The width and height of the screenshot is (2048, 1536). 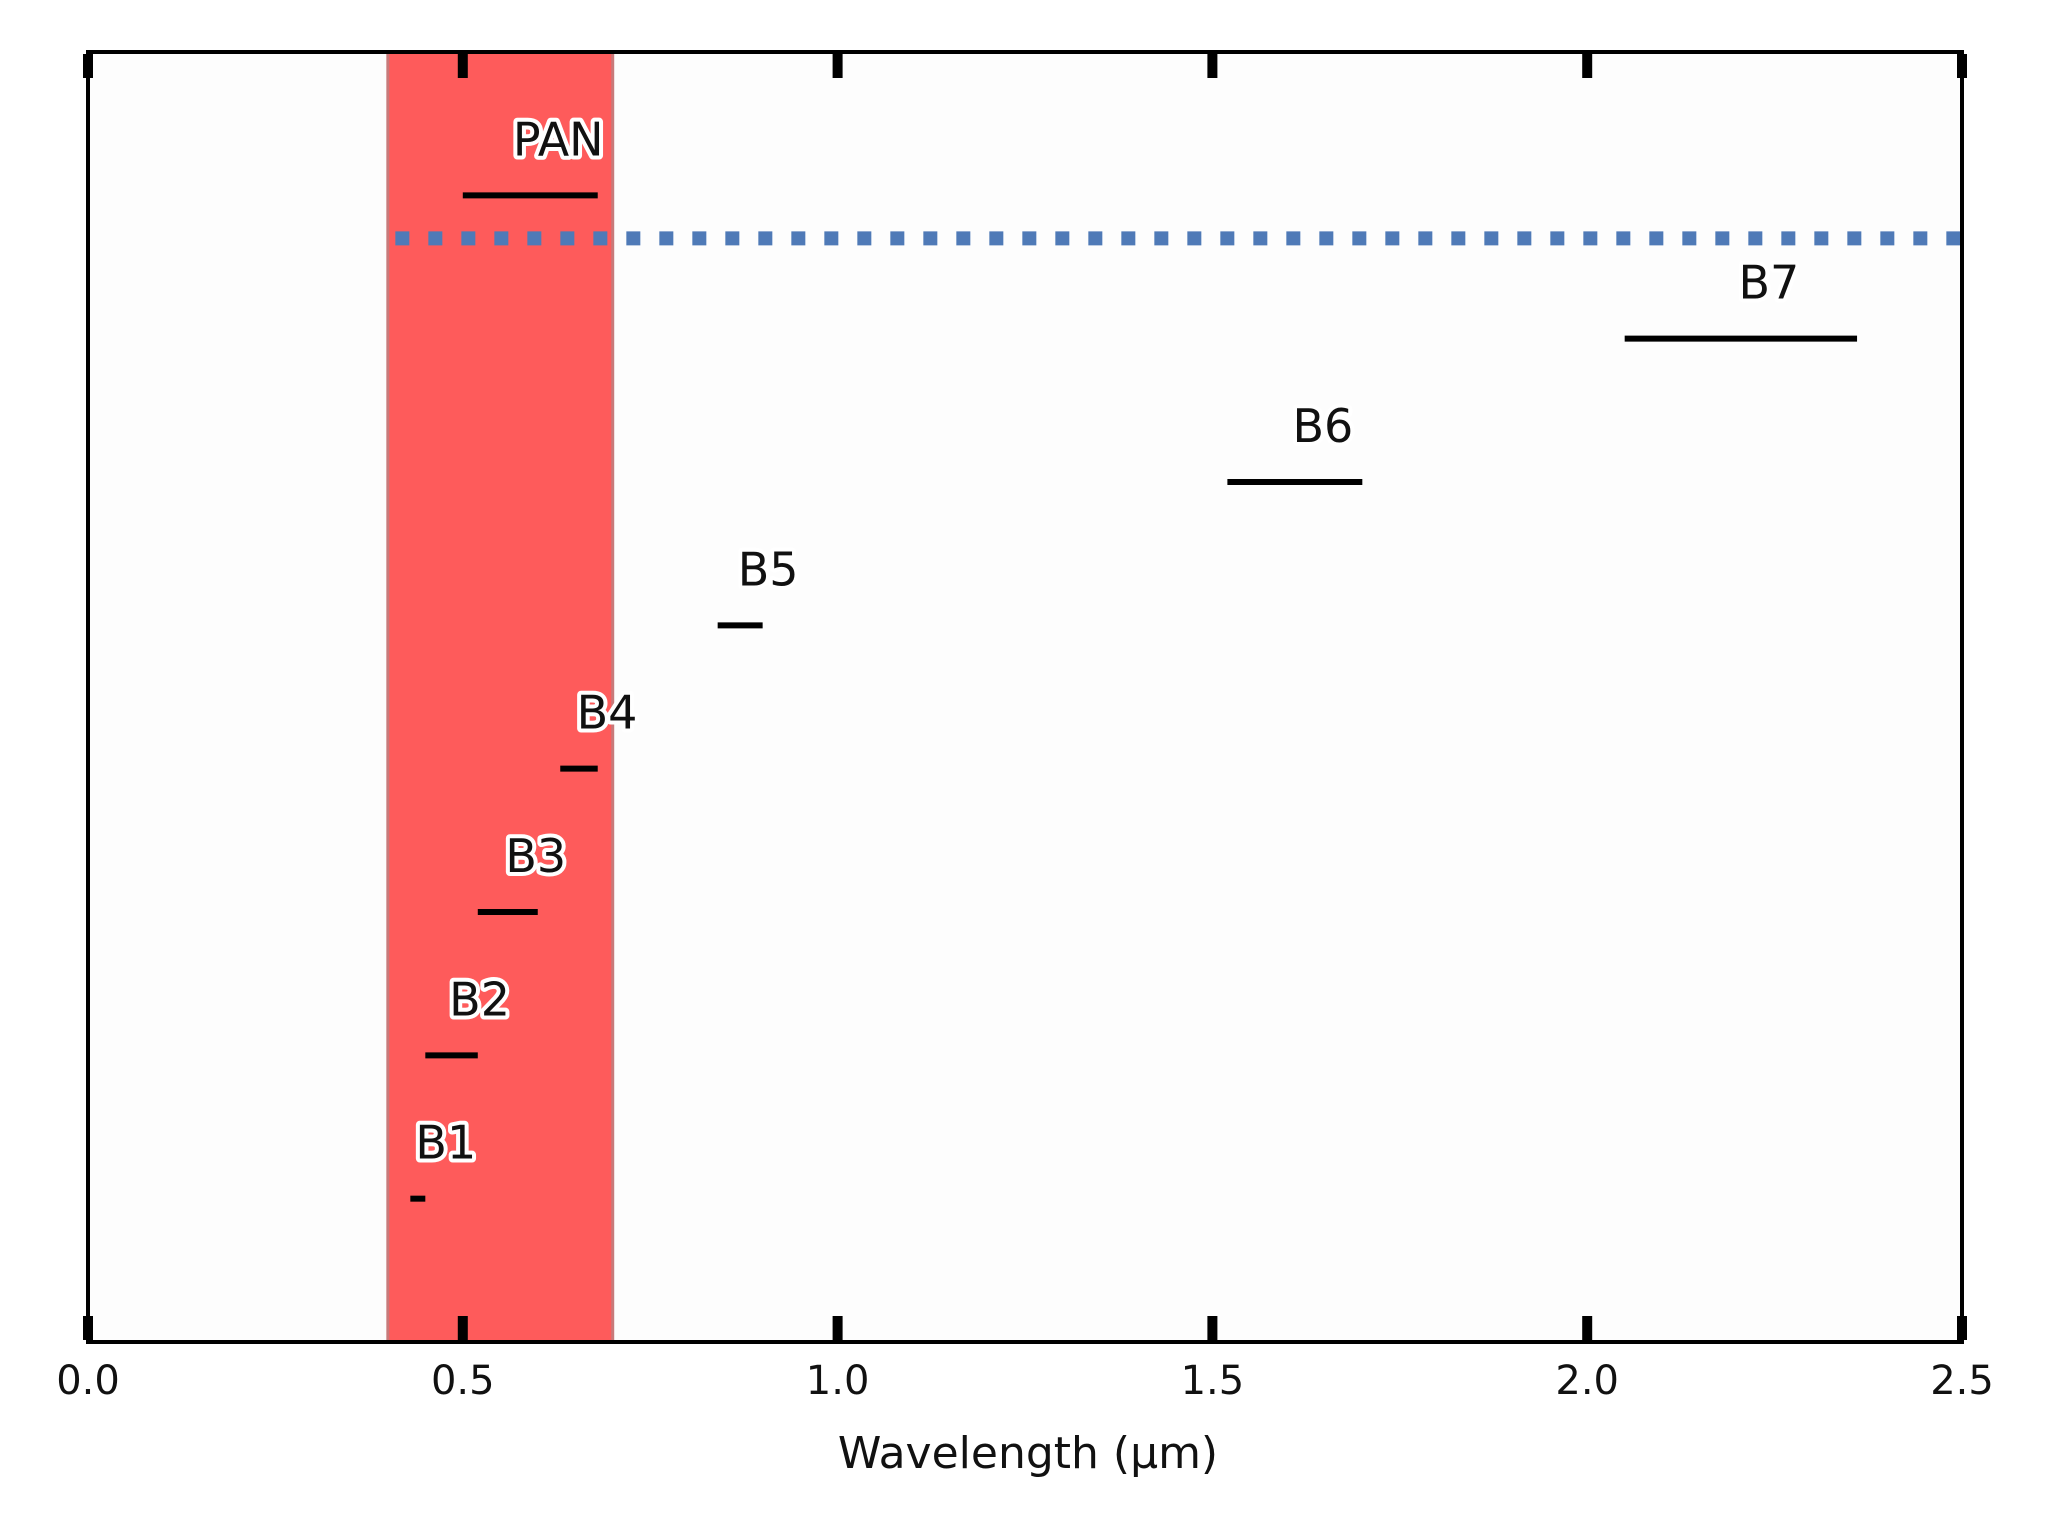 I want to click on x-tick-label: 1.0, so click(x=838, y=1381).